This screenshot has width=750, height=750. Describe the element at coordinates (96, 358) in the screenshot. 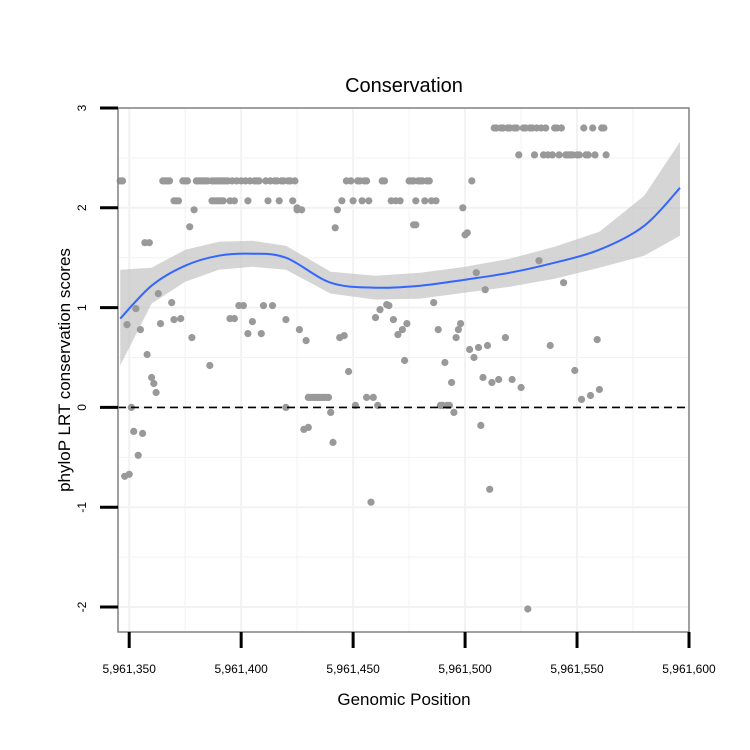

I see `y-axis: -2 -1 0 1 2 3` at that location.